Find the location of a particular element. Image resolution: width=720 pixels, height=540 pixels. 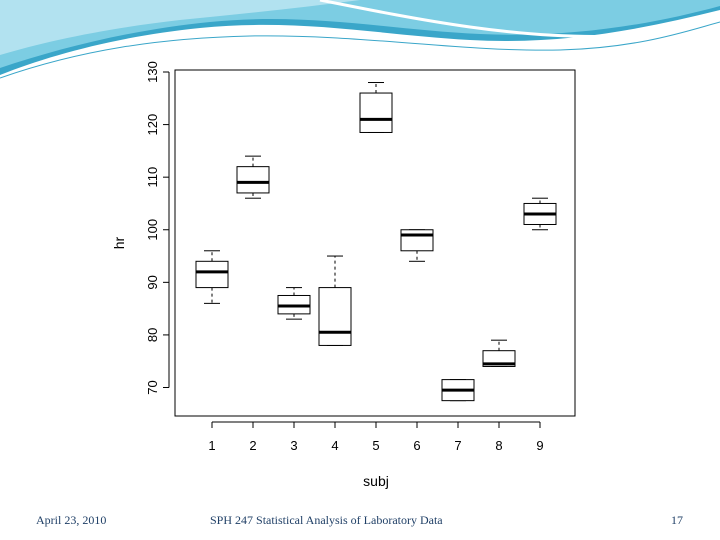

y-tick-label: 110 is located at coordinates (152, 177).